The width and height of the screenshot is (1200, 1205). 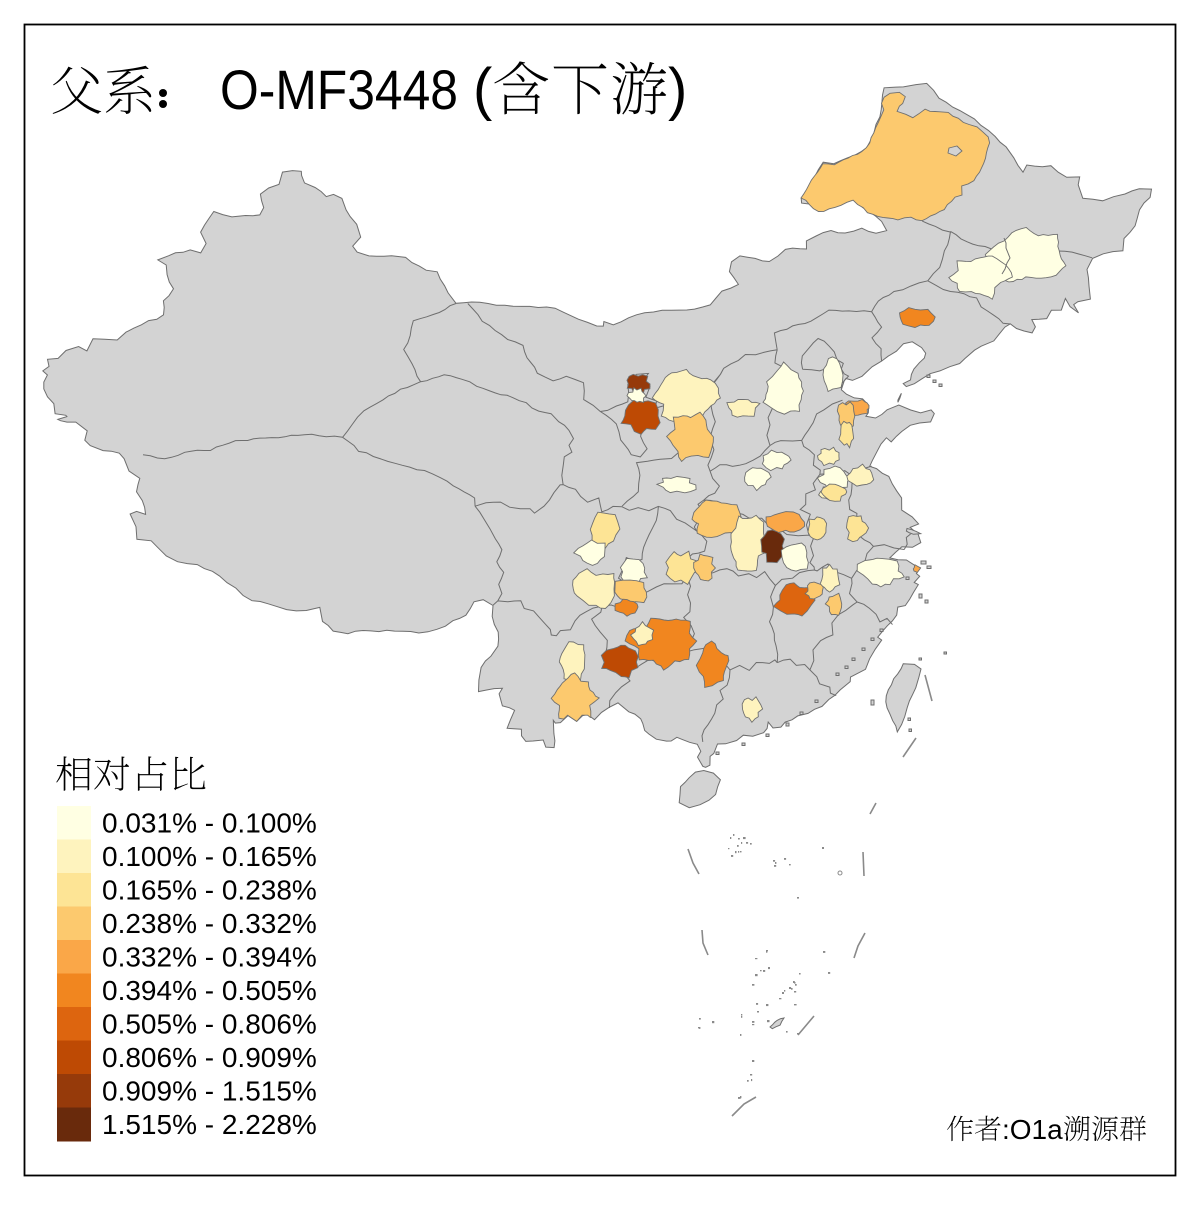 I want to click on svg-text: 0.394% - 0.505%, so click(x=209, y=990).